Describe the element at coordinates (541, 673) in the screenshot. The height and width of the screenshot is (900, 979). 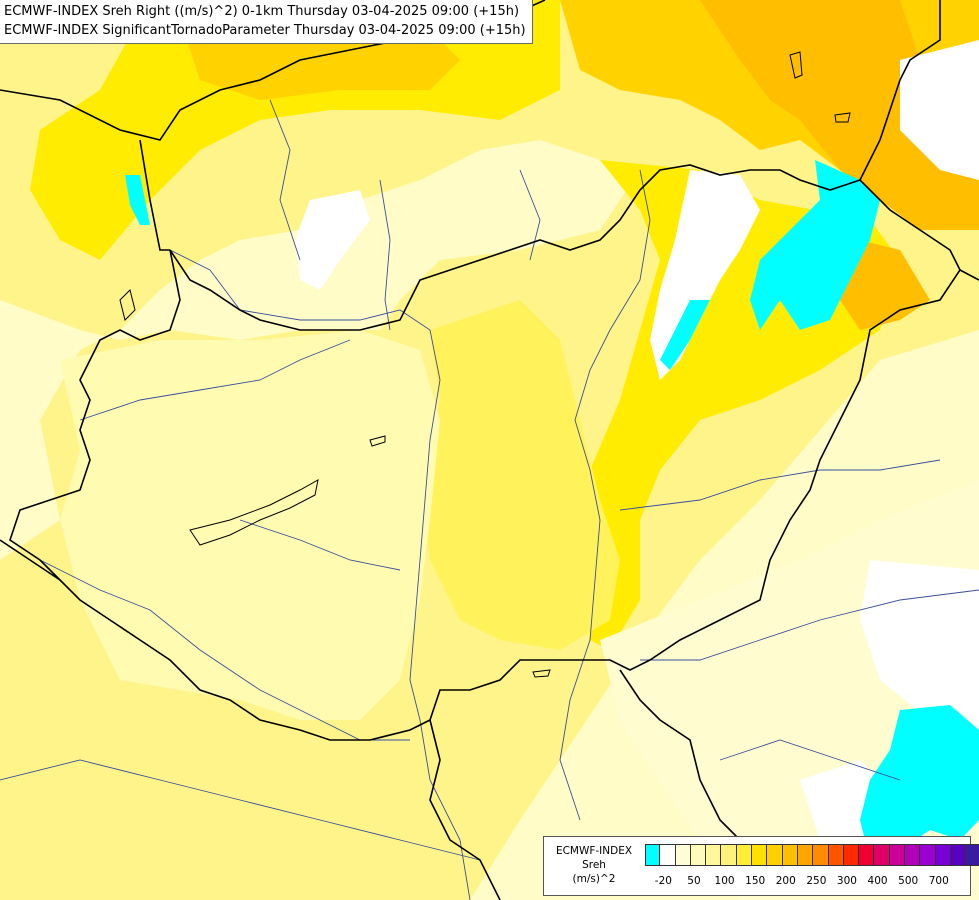
I see `lake-south` at that location.